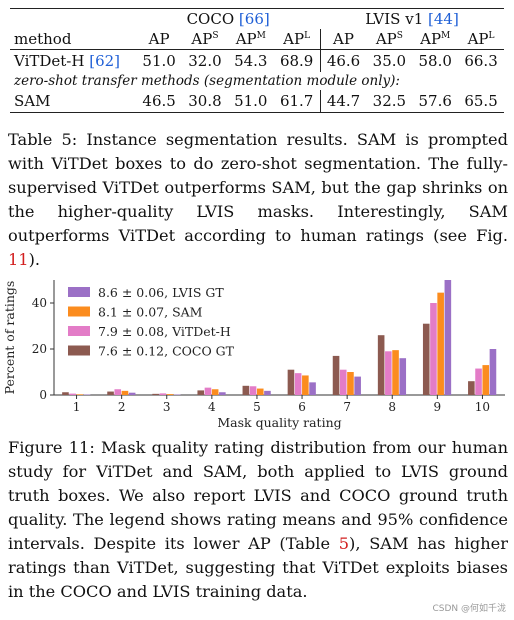  I want to click on watermark: CSDN @何如千泷, so click(469, 609).